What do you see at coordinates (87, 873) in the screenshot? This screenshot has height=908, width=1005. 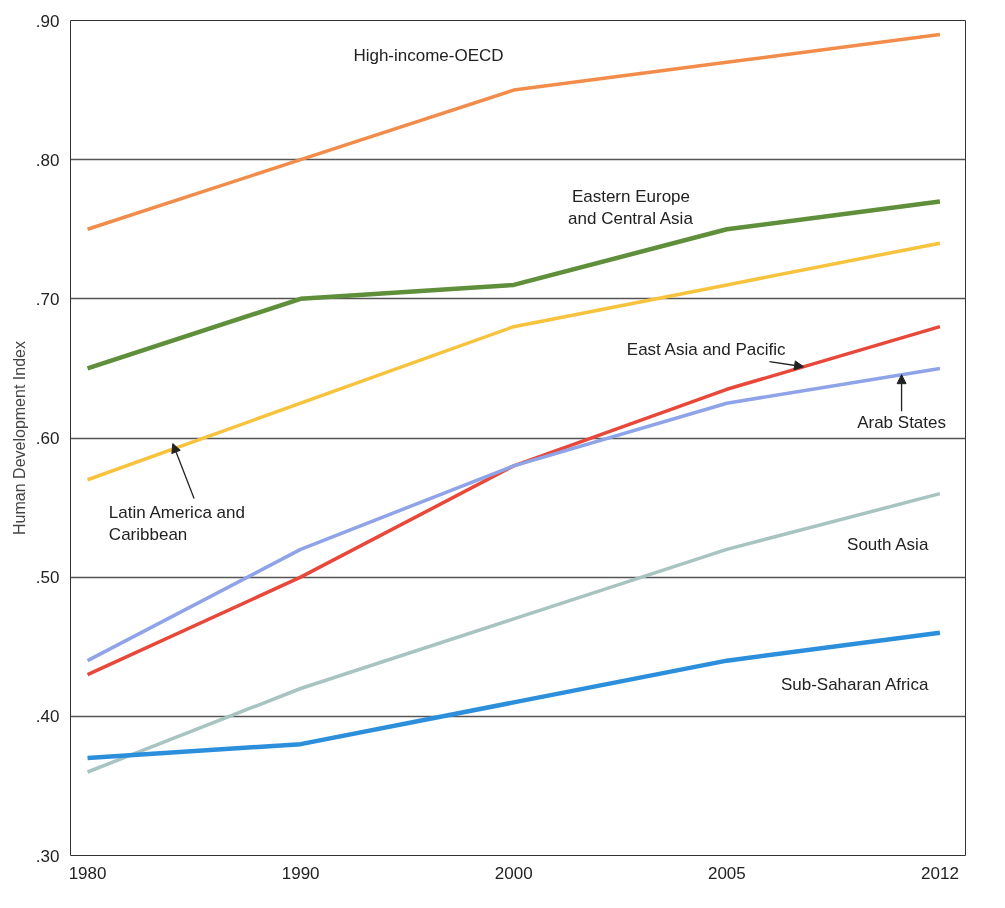 I see `x-tick-label: 1980` at bounding box center [87, 873].